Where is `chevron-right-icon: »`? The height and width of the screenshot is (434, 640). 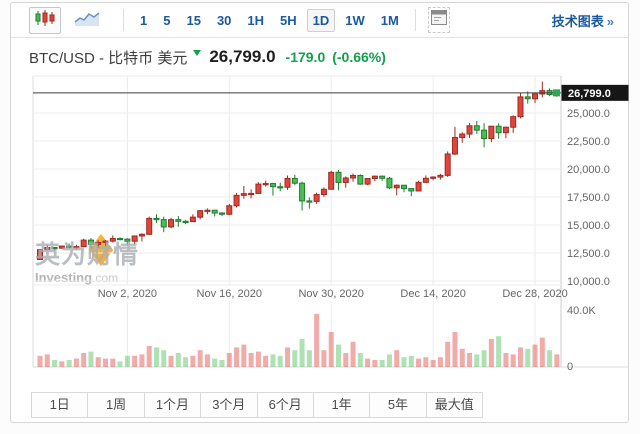
chevron-right-icon: » is located at coordinates (610, 21).